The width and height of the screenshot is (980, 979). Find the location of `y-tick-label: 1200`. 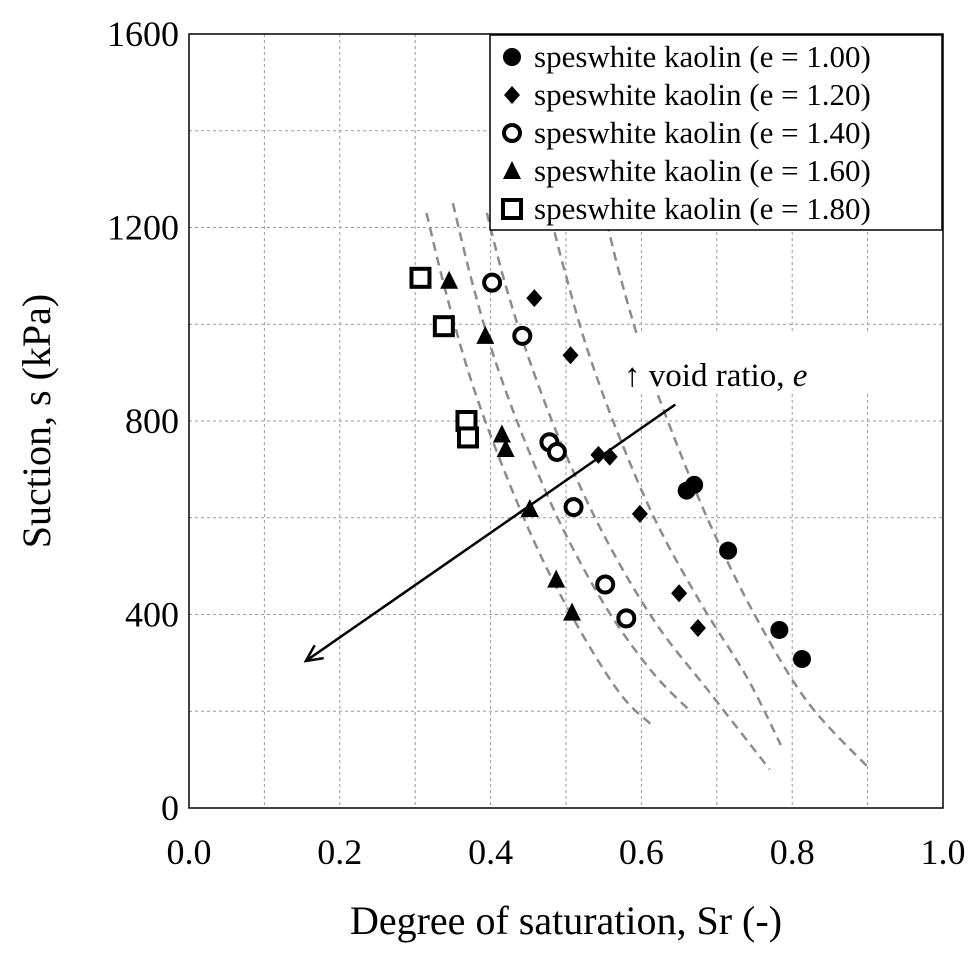

y-tick-label: 1200 is located at coordinates (143, 228).